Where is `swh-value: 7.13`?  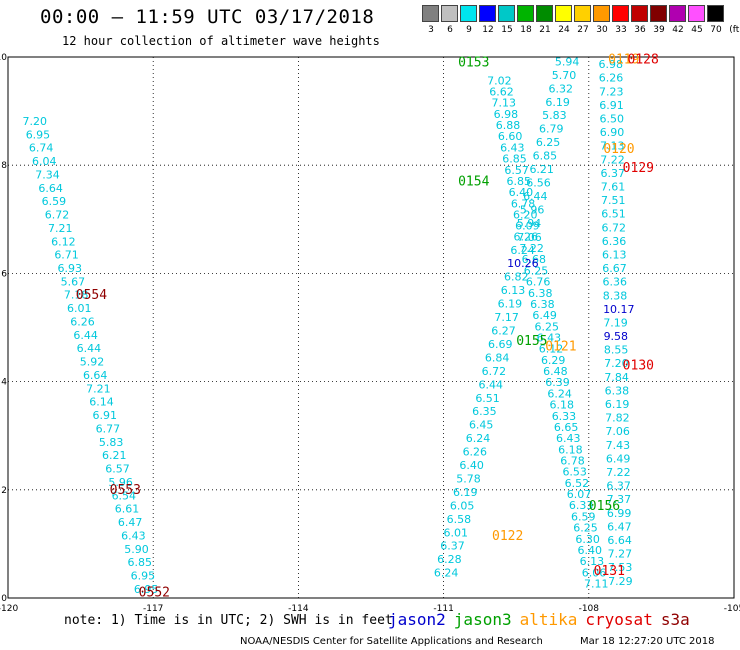 swh-value: 7.13 is located at coordinates (503, 103).